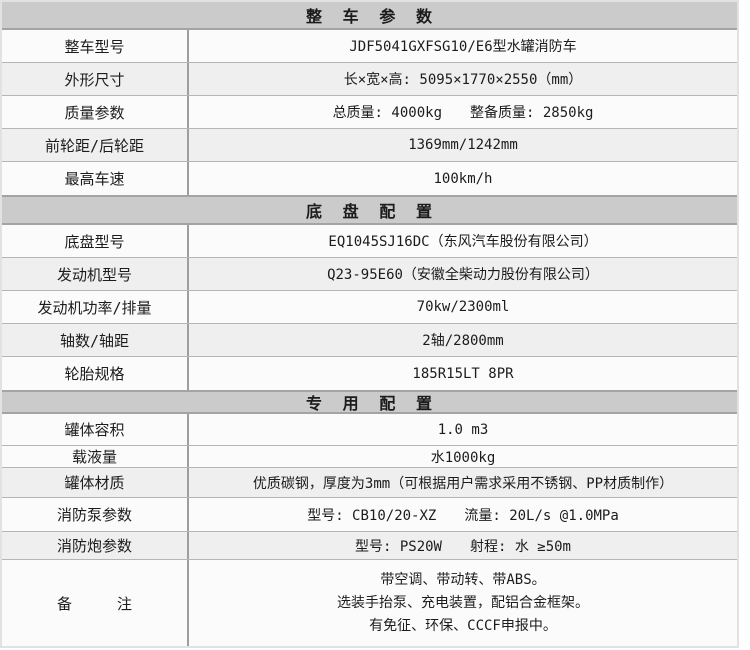 This screenshot has width=750, height=650. Describe the element at coordinates (463, 80) in the screenshot. I see `spec-value-dimensions: 长×宽×高: 5095×1770×2550（mm）` at that location.